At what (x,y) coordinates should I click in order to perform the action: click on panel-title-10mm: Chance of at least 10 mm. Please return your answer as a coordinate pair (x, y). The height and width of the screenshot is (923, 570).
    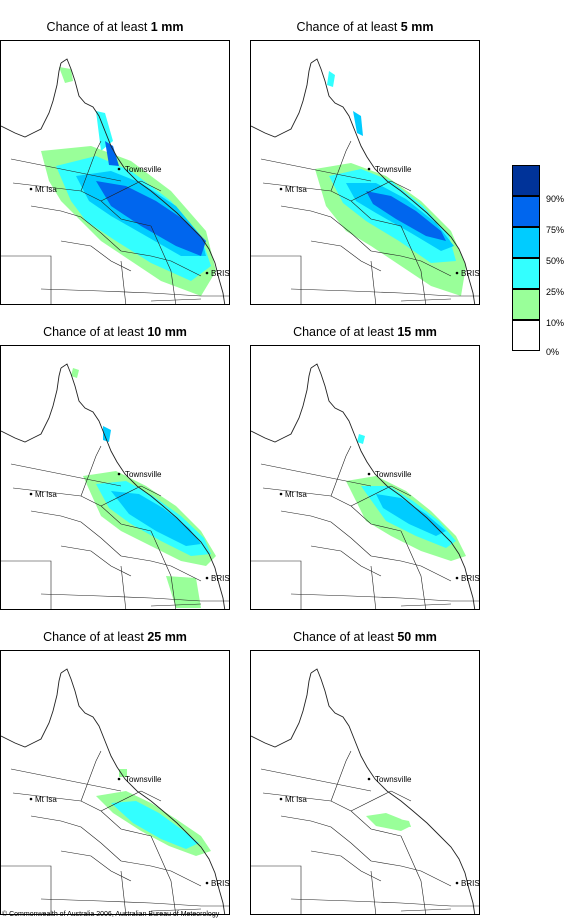
    Looking at the image, I should click on (115, 332).